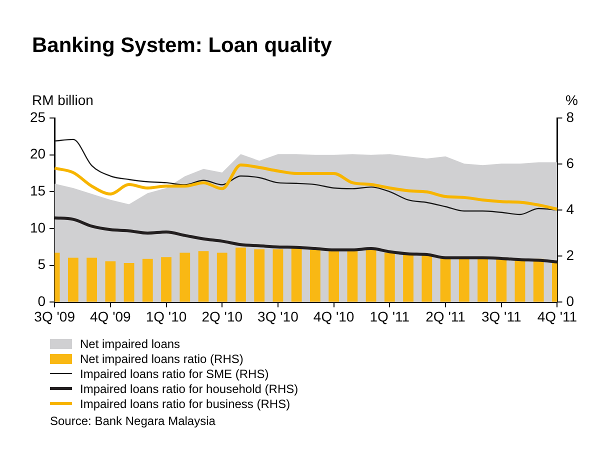  Describe the element at coordinates (570, 208) in the screenshot. I see `y2-tick-label: 4` at that location.